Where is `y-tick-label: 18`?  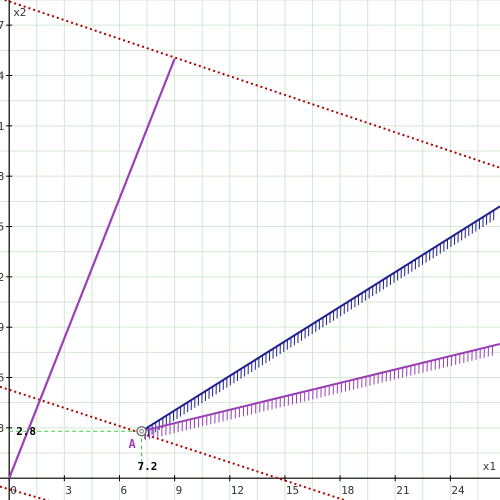
y-tick-label: 18 is located at coordinates (2, 176).